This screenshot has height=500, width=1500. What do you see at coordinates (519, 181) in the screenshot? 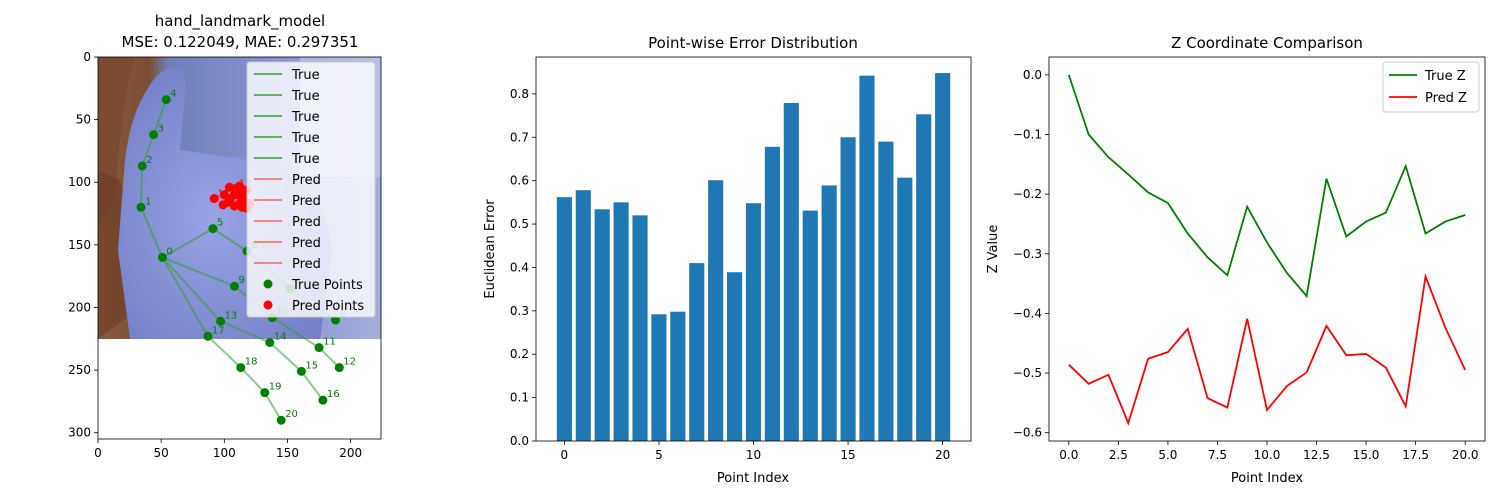
I see `error-ytick-label-6: 0.6` at bounding box center [519, 181].